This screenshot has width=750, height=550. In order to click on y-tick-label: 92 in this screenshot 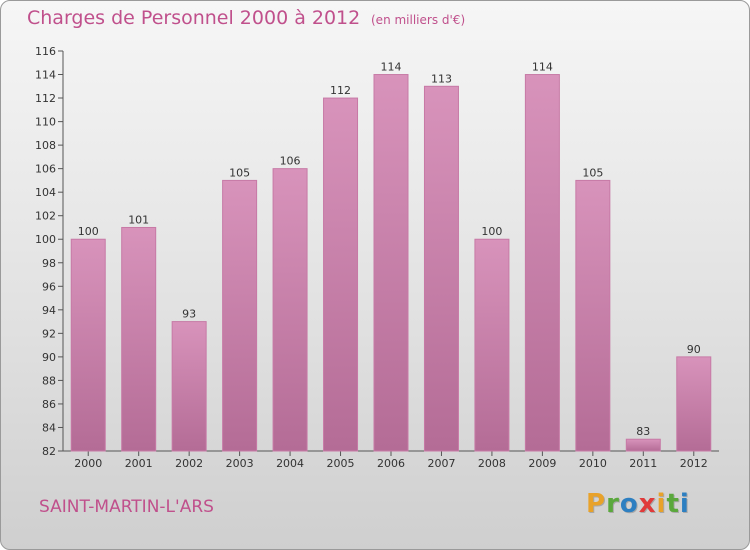, I will do `click(49, 333)`.